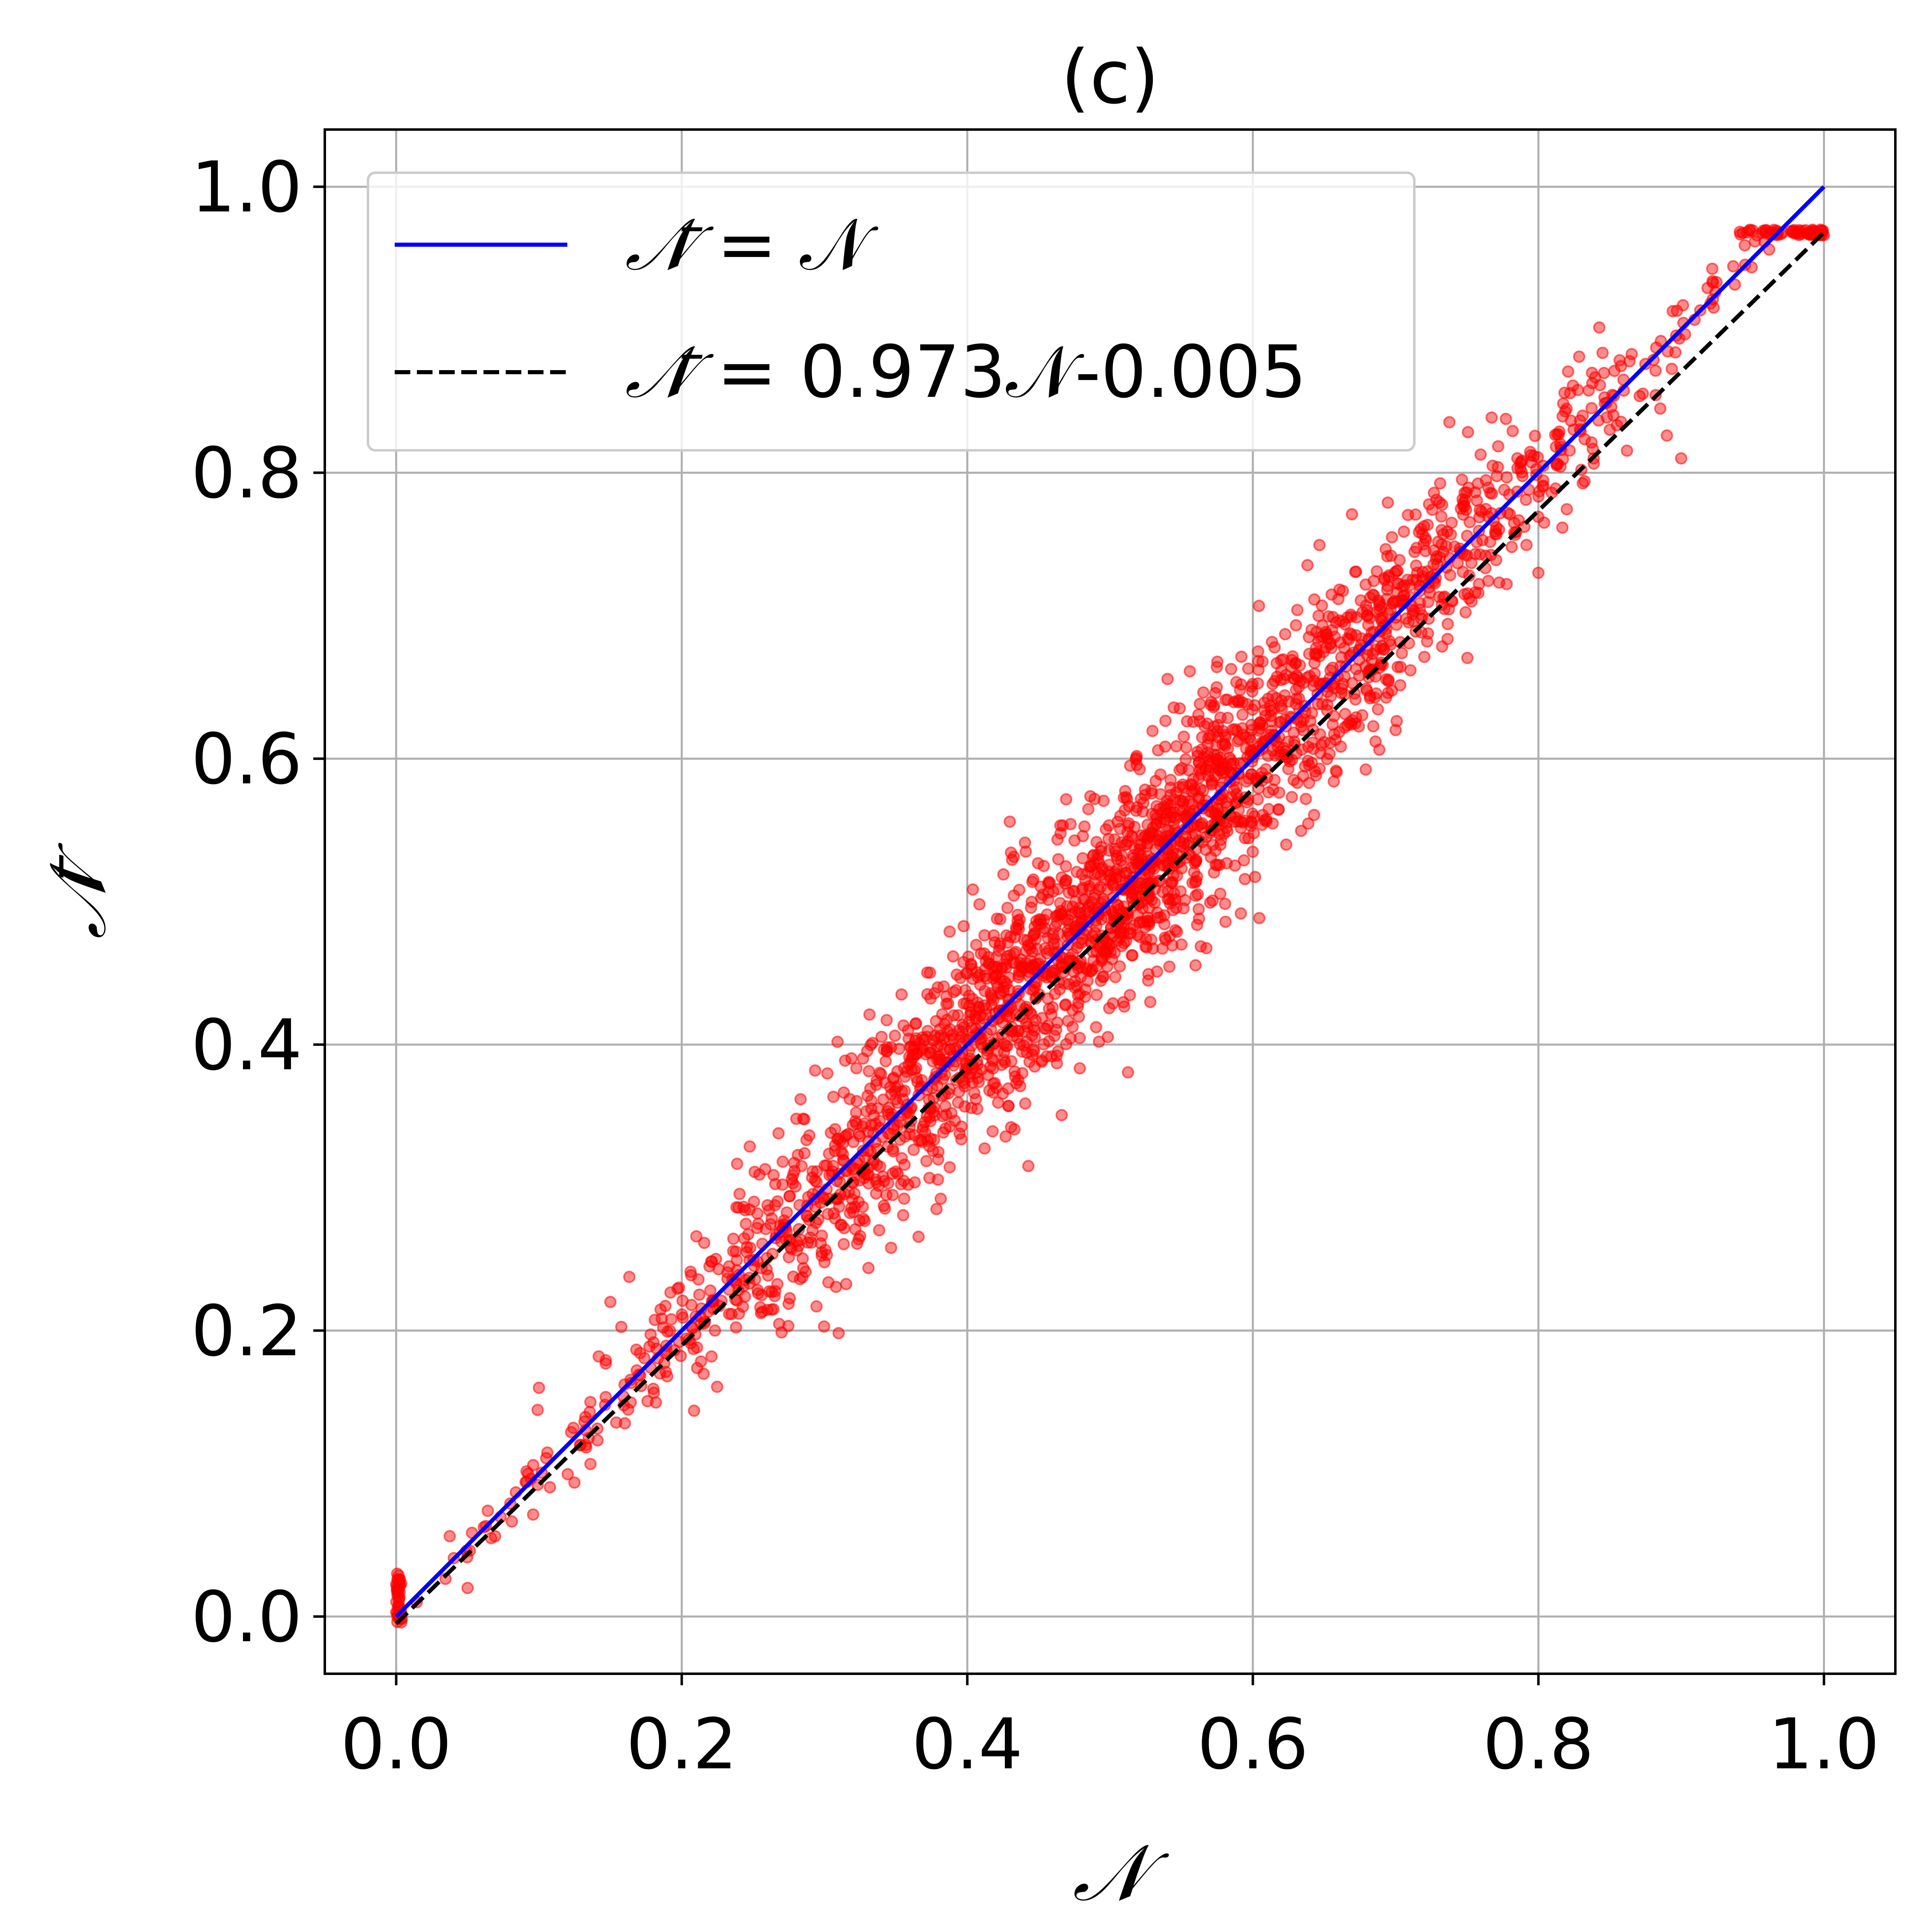 The width and height of the screenshot is (1927, 1932). Describe the element at coordinates (1823, 1745) in the screenshot. I see `x-tick-label: 1.0` at that location.